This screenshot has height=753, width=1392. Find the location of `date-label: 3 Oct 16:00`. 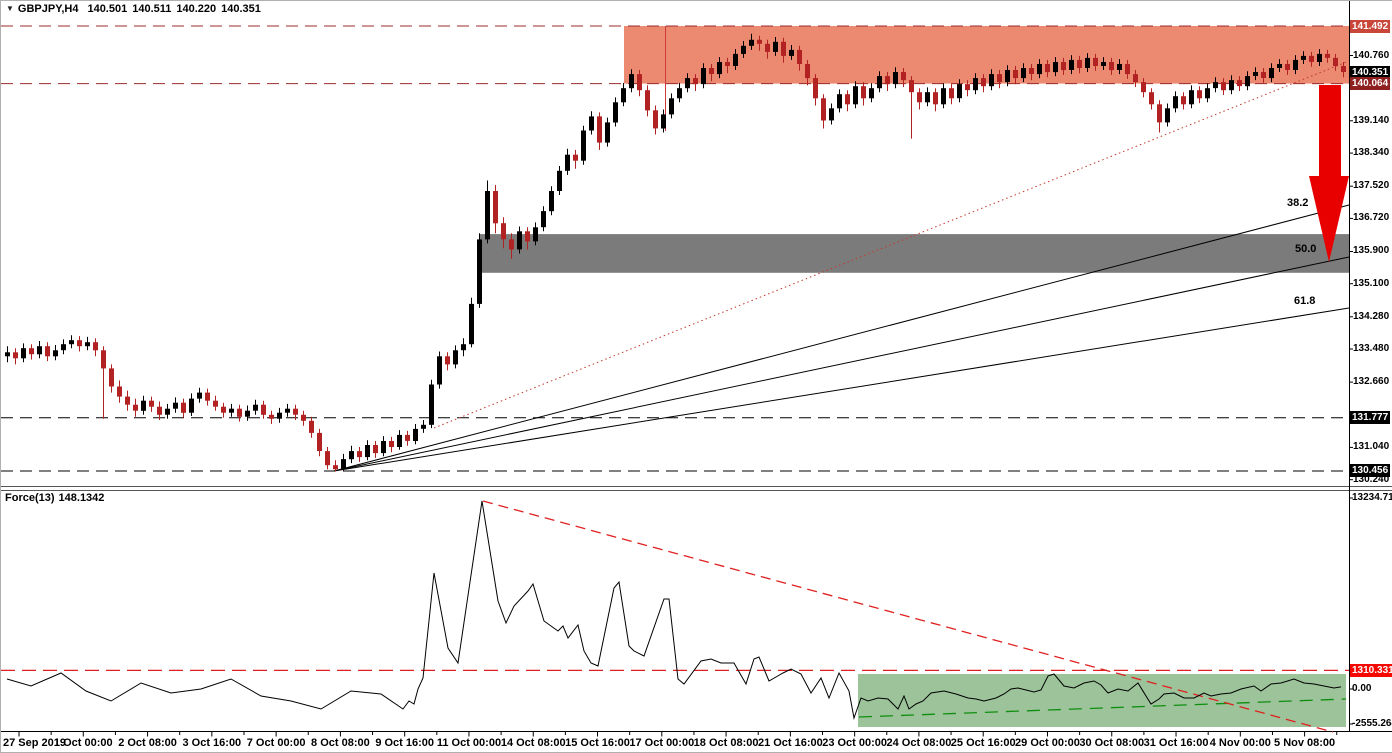

date-label: 3 Oct 16:00 is located at coordinates (212, 743).